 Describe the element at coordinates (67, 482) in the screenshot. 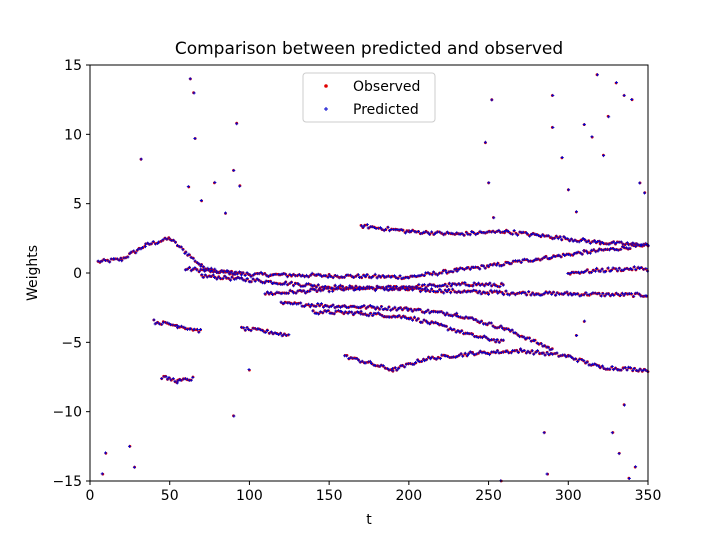

I see `y-tick-label: −15` at that location.